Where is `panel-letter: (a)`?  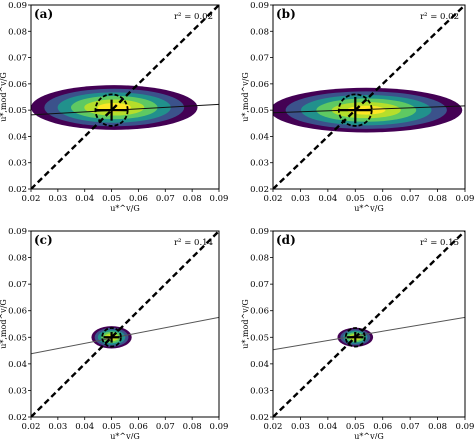
panel-letter: (a) is located at coordinates (43, 14).